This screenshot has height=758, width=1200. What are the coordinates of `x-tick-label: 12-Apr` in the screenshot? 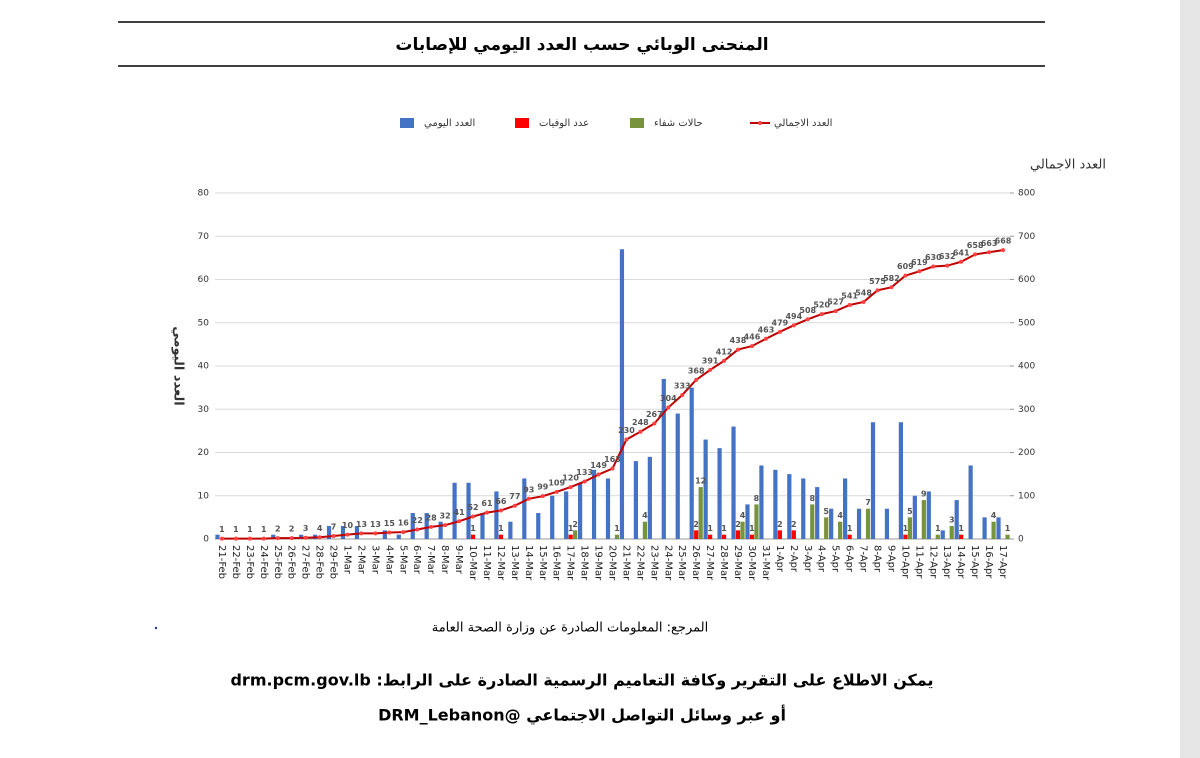 It's located at (932, 562).